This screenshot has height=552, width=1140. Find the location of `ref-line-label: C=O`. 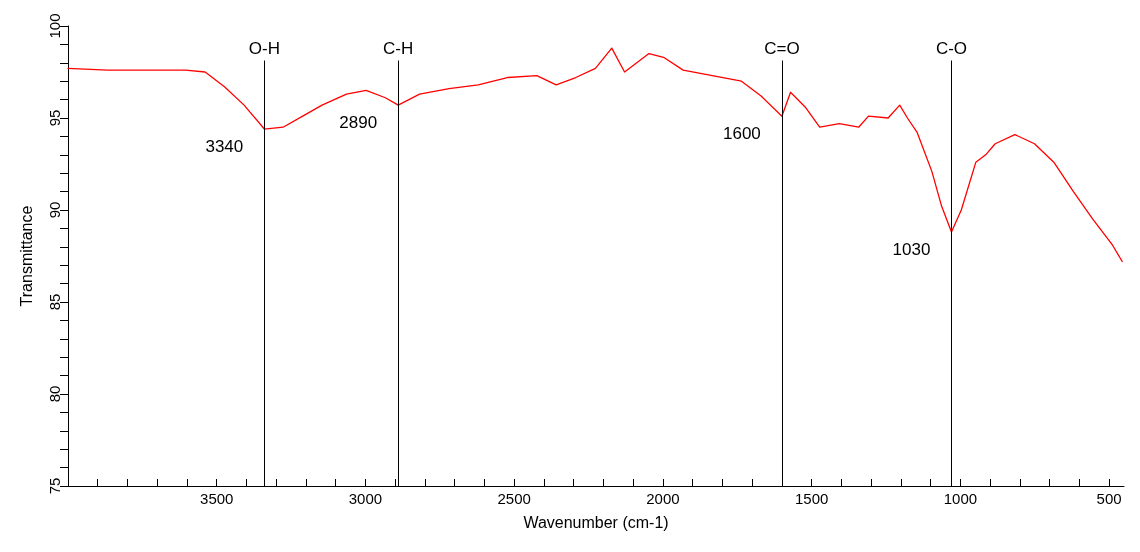

ref-line-label: C=O is located at coordinates (782, 48).